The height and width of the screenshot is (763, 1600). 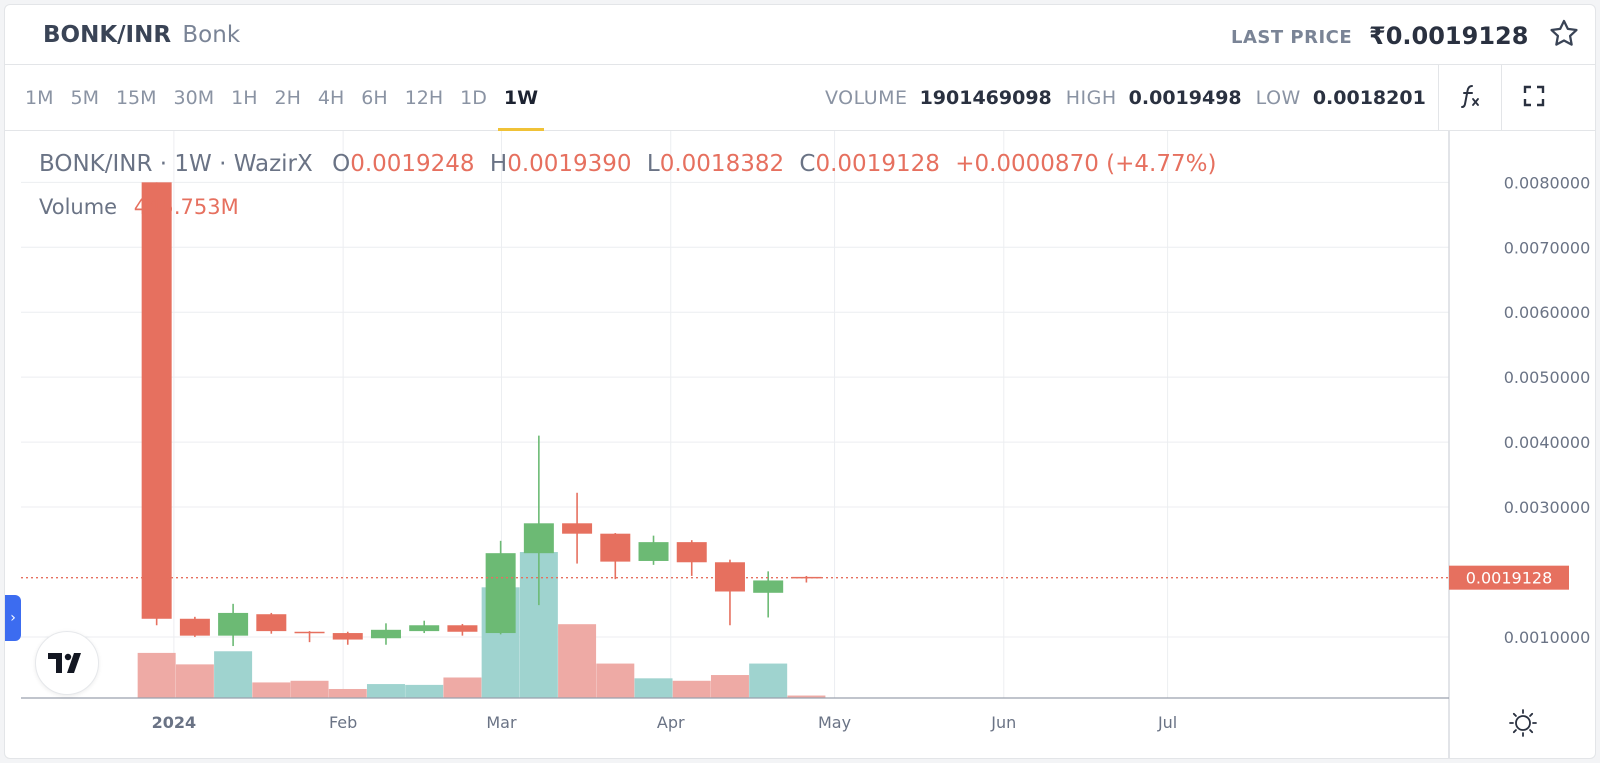 I want to click on last-price-tag-label: 0.0019128, so click(x=1509, y=578).